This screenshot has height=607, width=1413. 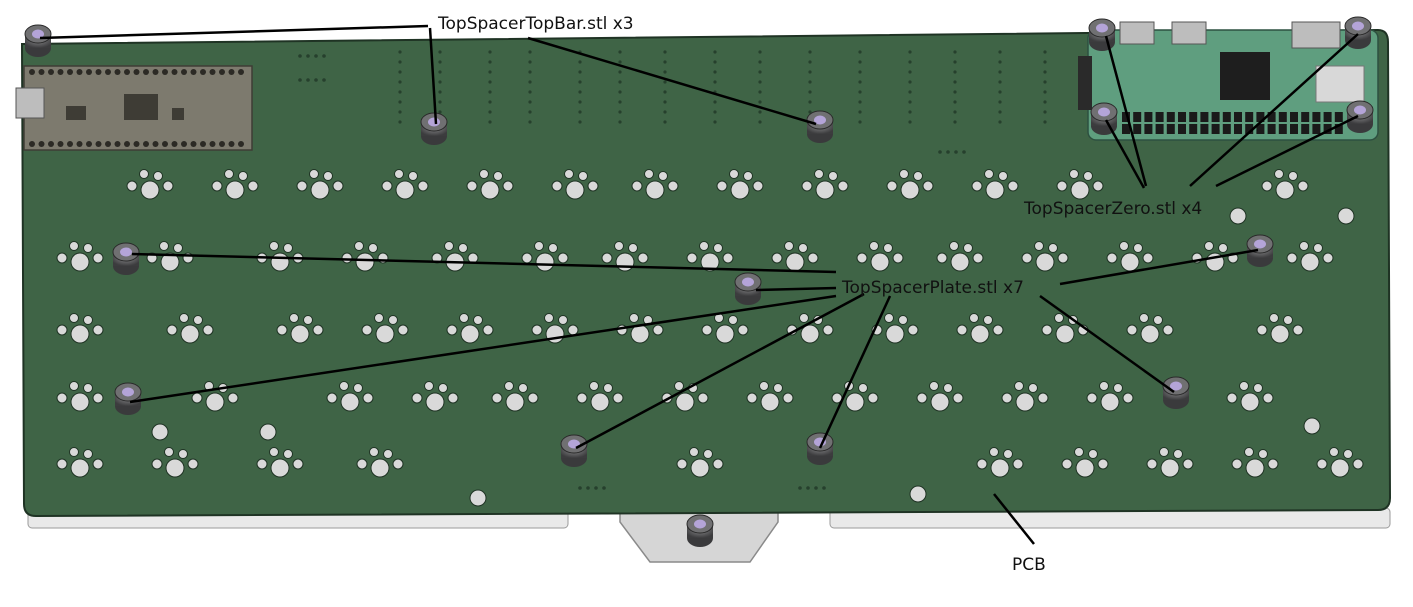 What do you see at coordinates (1029, 565) in the screenshot?
I see `label-pcb: PCB` at bounding box center [1029, 565].